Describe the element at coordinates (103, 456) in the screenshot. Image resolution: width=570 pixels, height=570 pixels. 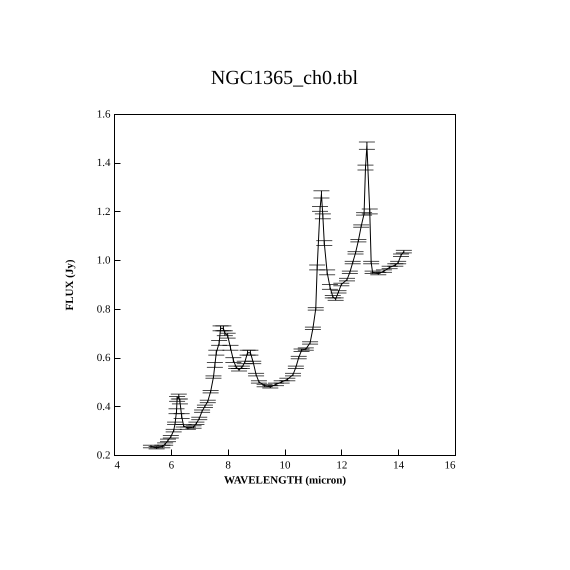
I see `y-tick-label: 0.2` at that location.